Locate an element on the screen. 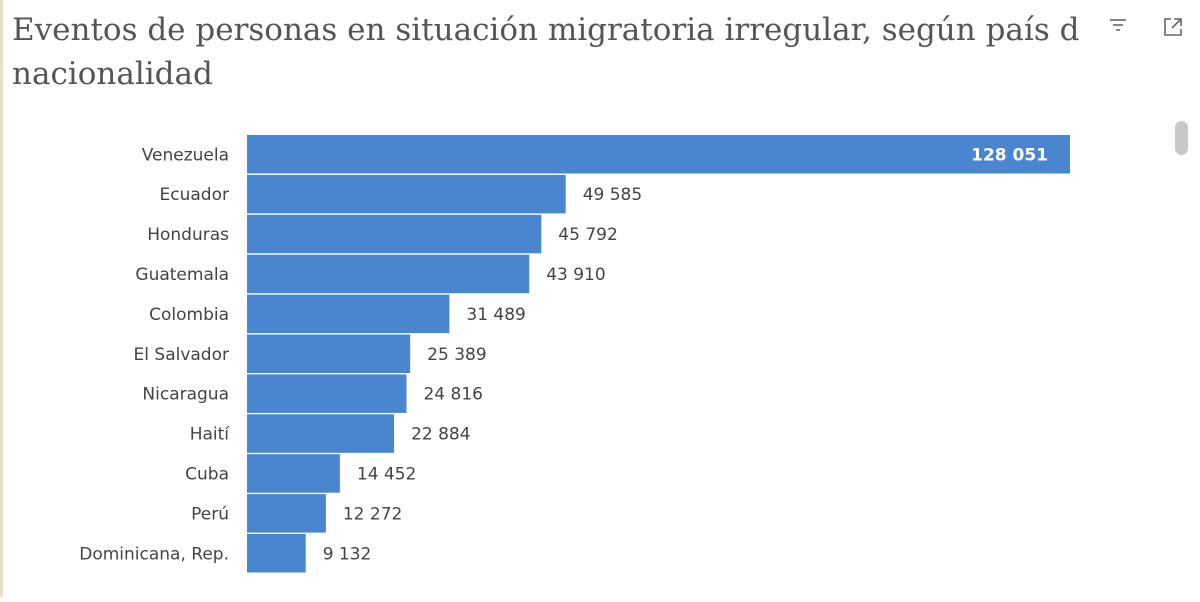 Image resolution: width=1200 pixels, height=602 pixels. value-label-0: 128 051 is located at coordinates (1009, 155).